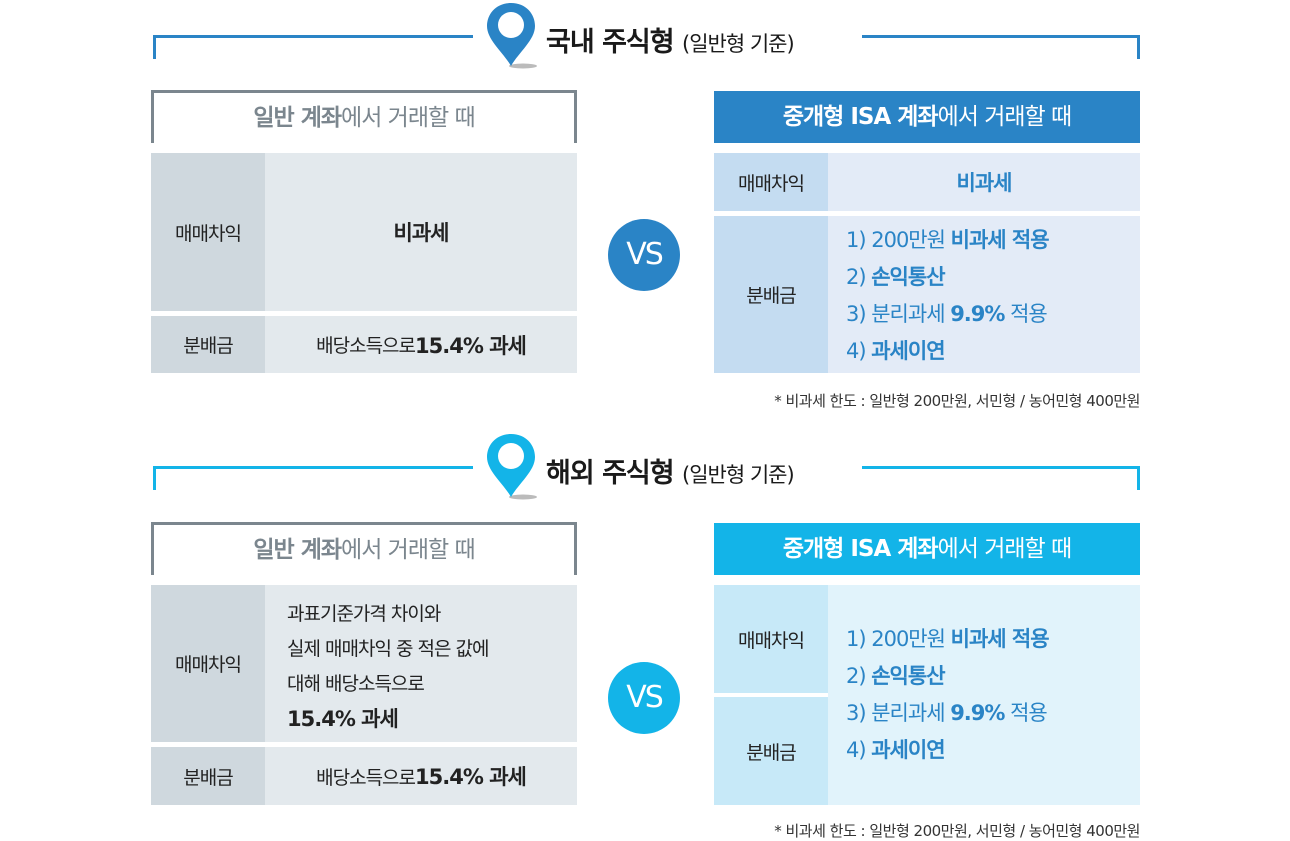 This screenshot has width=1290, height=841. I want to click on section-title: 해외 주식형 (일반형 기준), so click(670, 473).